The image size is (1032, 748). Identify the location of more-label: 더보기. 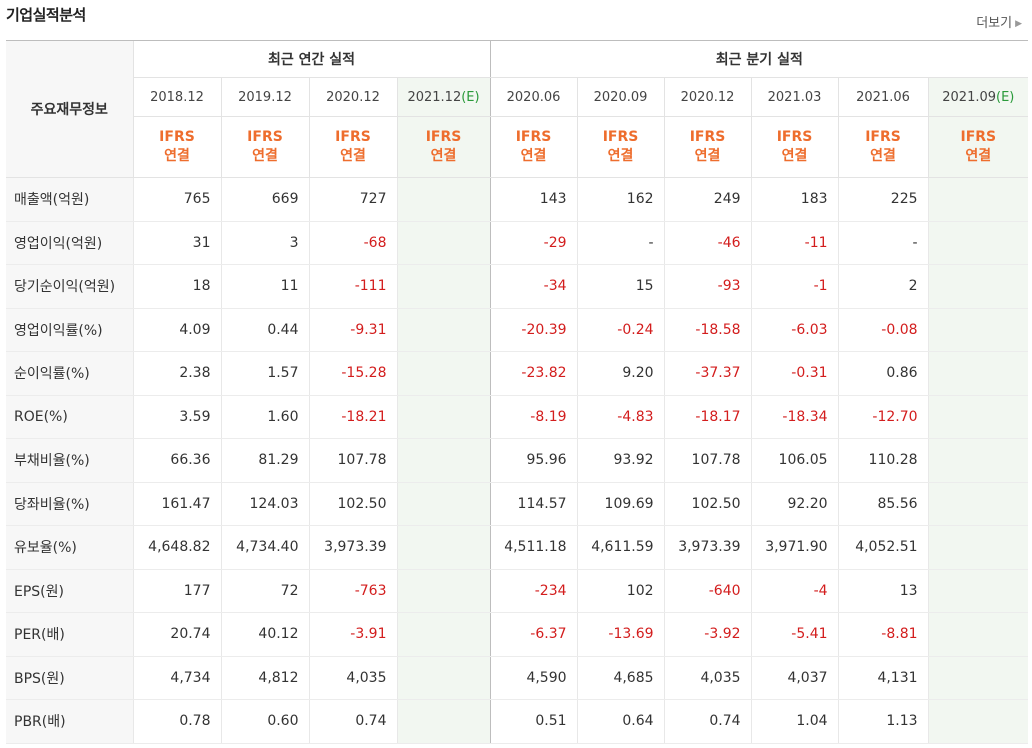
(994, 23).